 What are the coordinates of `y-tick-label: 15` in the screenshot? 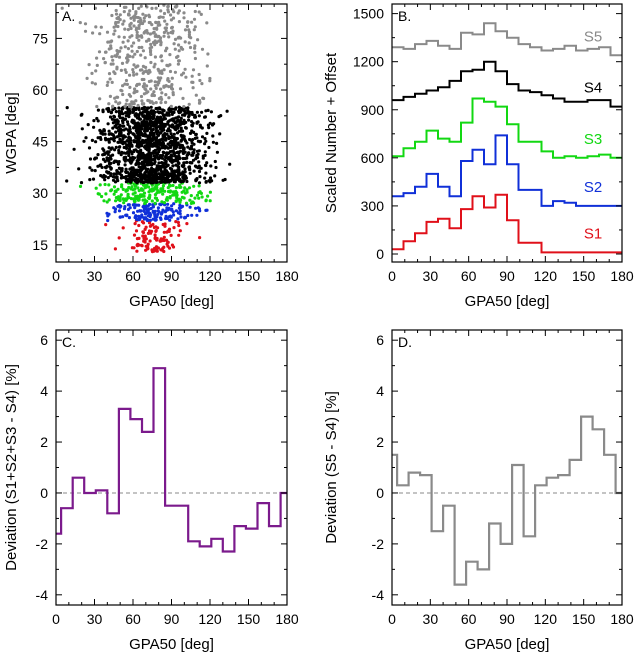 It's located at (40, 245).